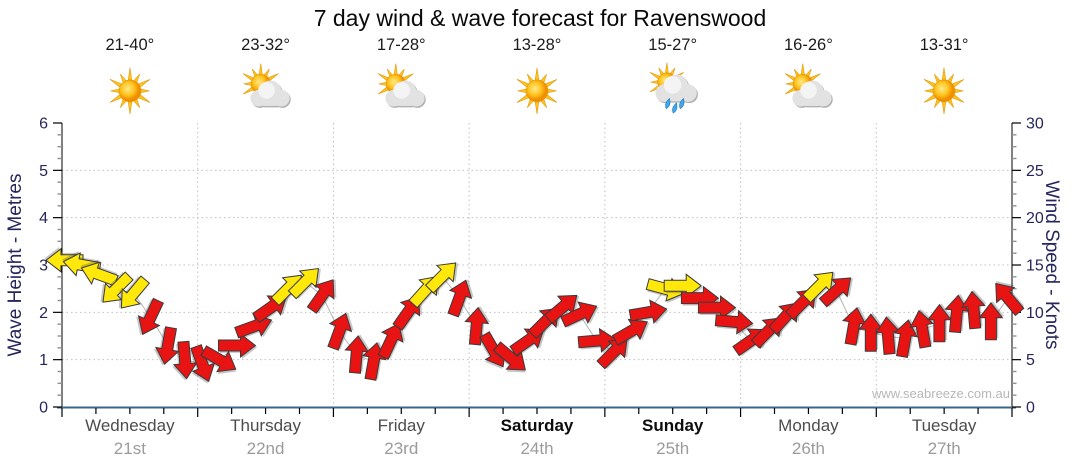 Image resolution: width=1080 pixels, height=475 pixels. Describe the element at coordinates (1035, 171) in the screenshot. I see `right-axis-tick-label: 25` at that location.